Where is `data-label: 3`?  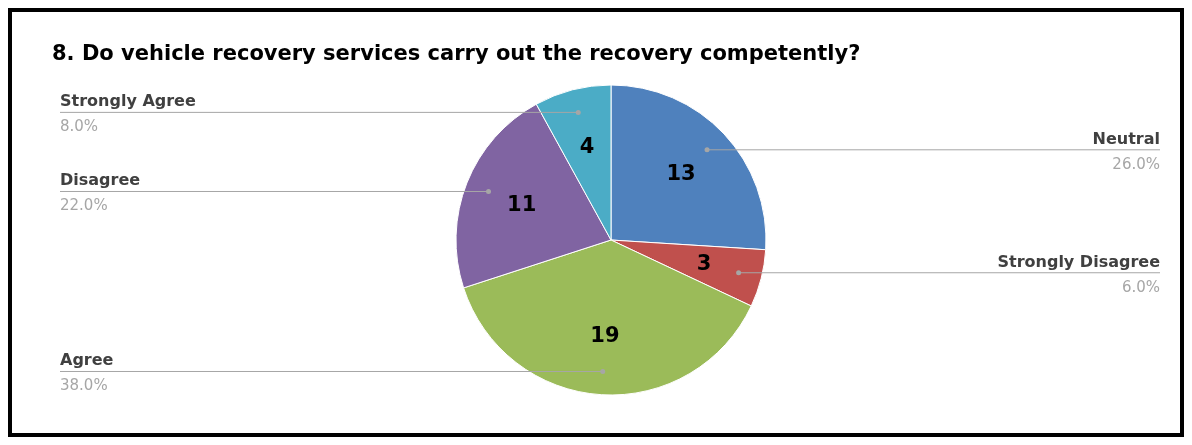
data-label: 3 is located at coordinates (704, 262).